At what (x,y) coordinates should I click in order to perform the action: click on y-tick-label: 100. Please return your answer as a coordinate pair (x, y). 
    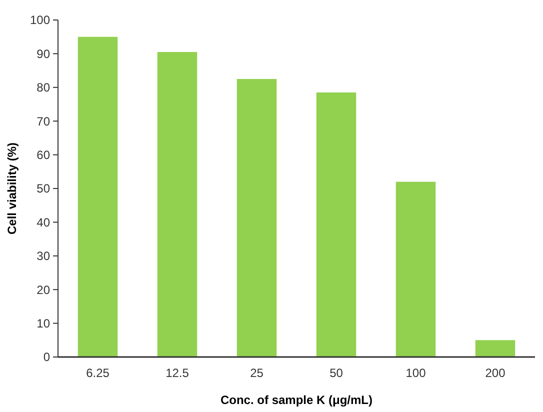
    Looking at the image, I should click on (40, 20).